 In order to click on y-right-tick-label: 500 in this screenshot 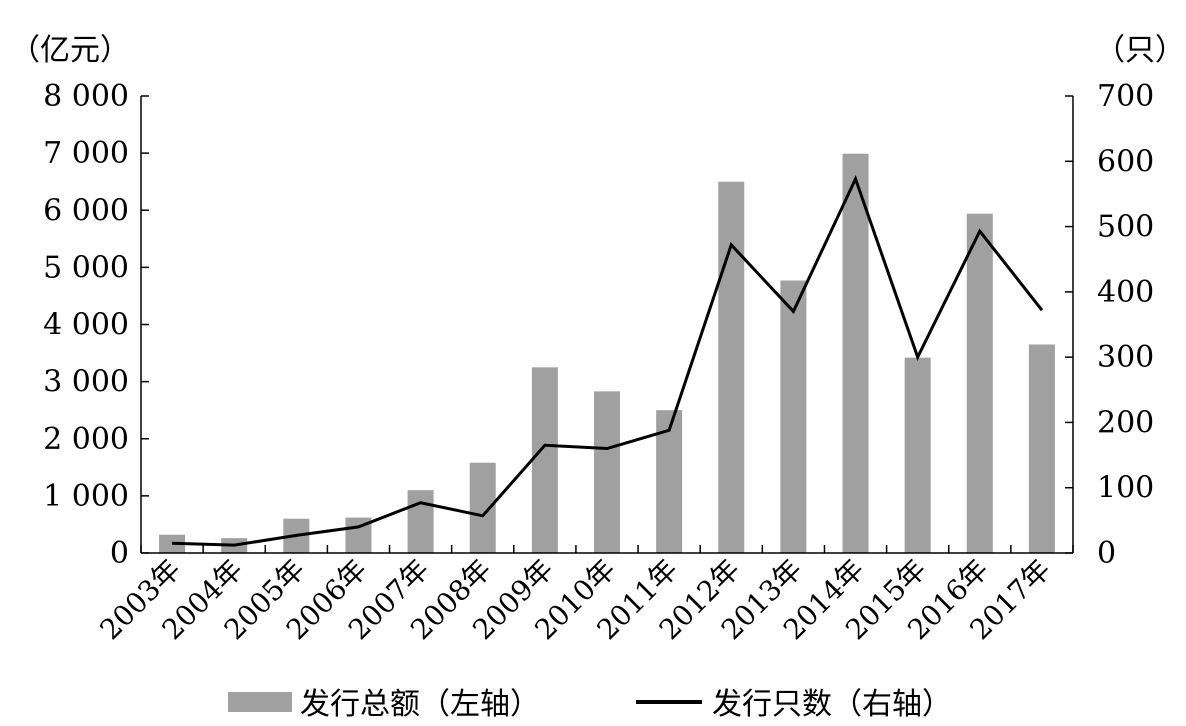, I will do `click(1125, 227)`.